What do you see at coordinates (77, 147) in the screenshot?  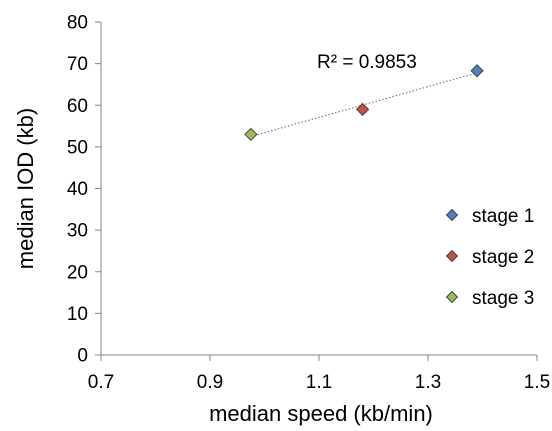 I see `y-tick-label: 50` at bounding box center [77, 147].